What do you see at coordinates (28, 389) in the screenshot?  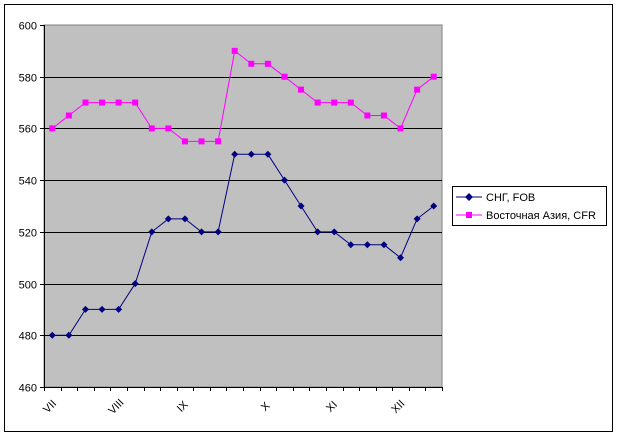 I see `y-tick-label: 460` at bounding box center [28, 389].